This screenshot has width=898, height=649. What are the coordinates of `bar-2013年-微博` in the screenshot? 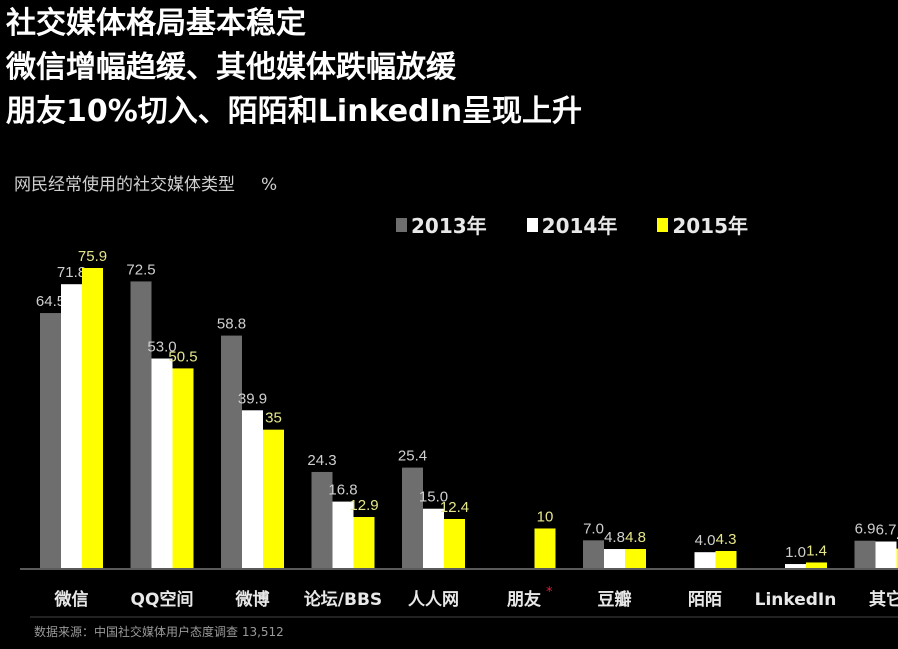 It's located at (231, 451).